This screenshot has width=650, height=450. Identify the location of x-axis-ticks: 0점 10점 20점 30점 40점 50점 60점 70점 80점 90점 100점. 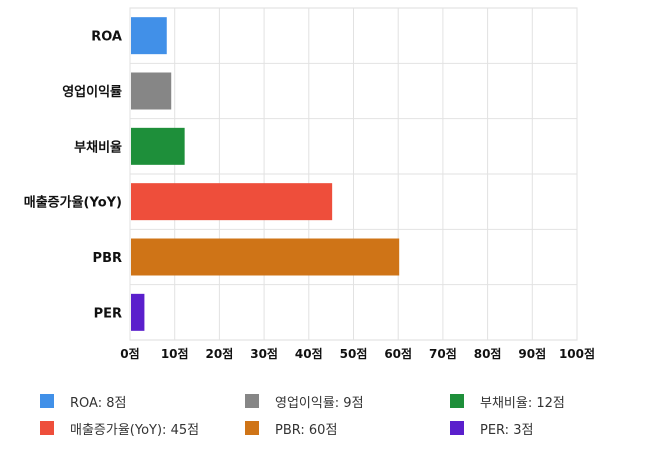
(357, 353).